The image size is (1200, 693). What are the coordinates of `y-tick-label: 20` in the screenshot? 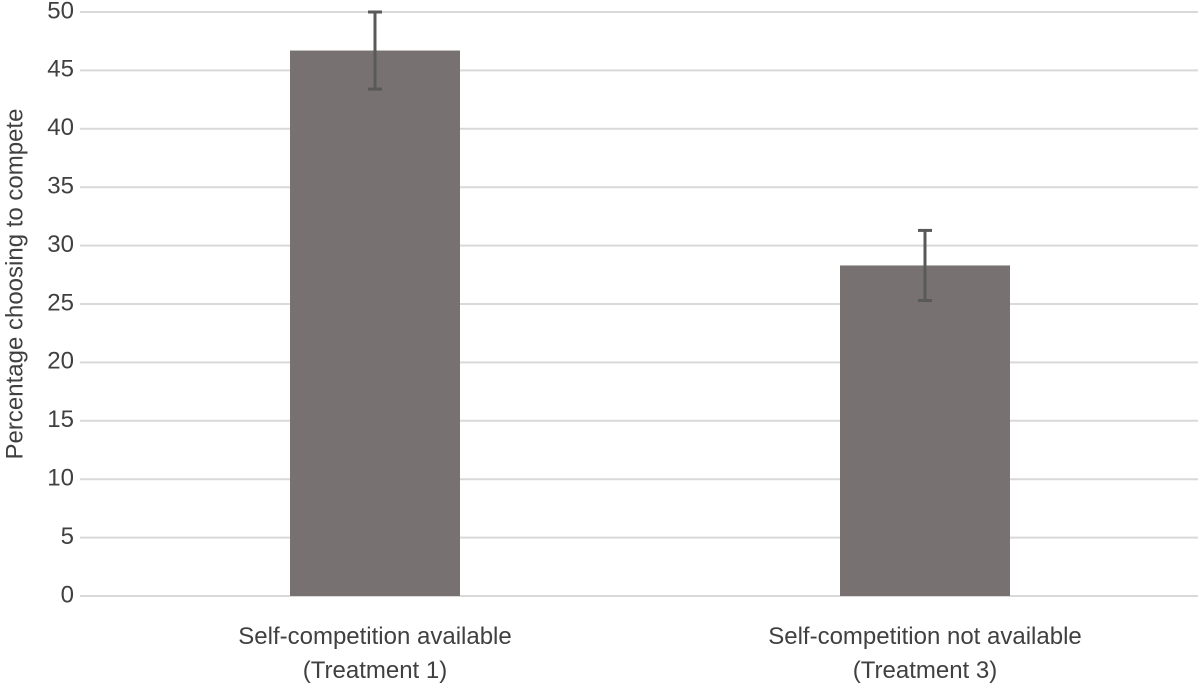 It's located at (60, 361).